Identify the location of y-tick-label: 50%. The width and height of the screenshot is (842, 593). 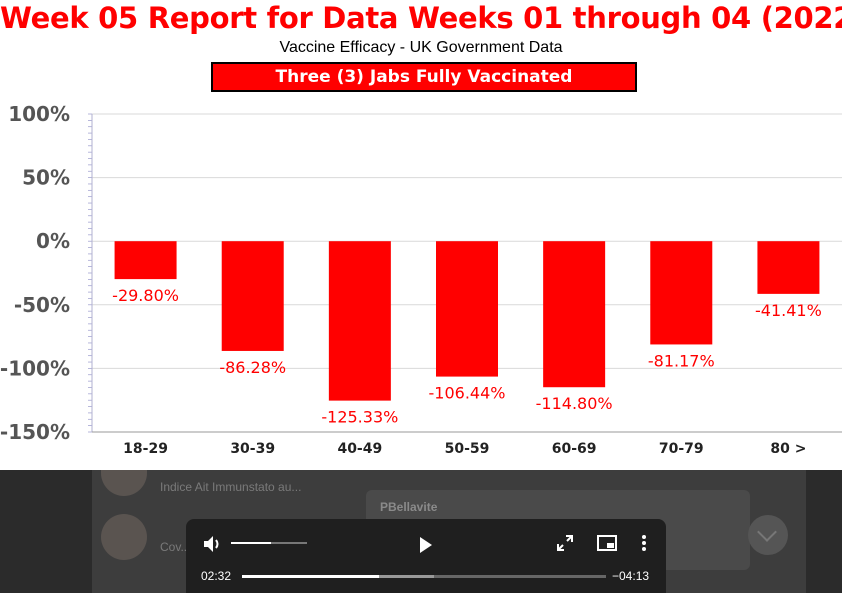
(46, 178).